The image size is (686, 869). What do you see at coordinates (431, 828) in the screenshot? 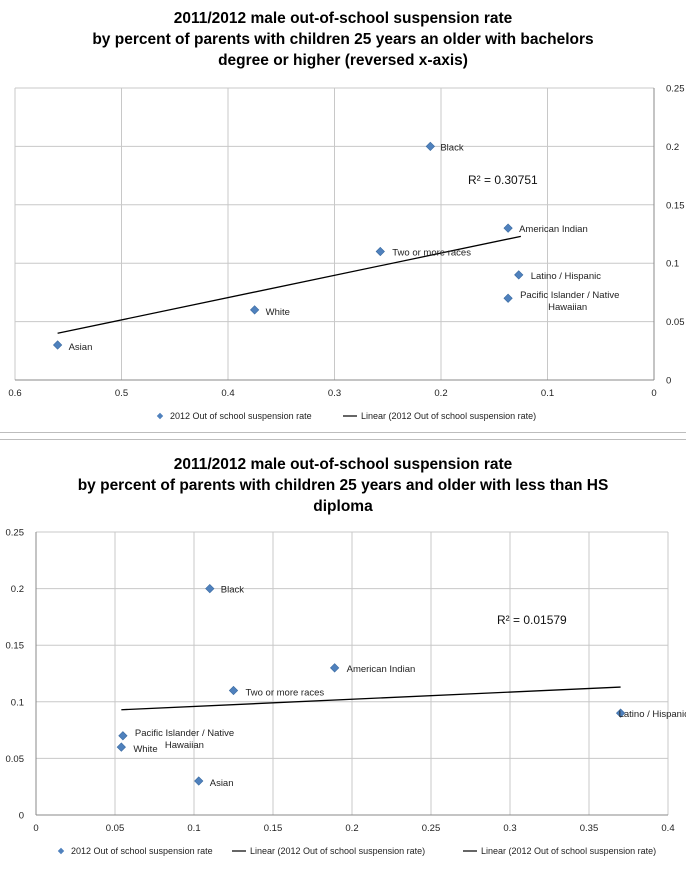
I see `x-tick-label: 0.25` at bounding box center [431, 828].